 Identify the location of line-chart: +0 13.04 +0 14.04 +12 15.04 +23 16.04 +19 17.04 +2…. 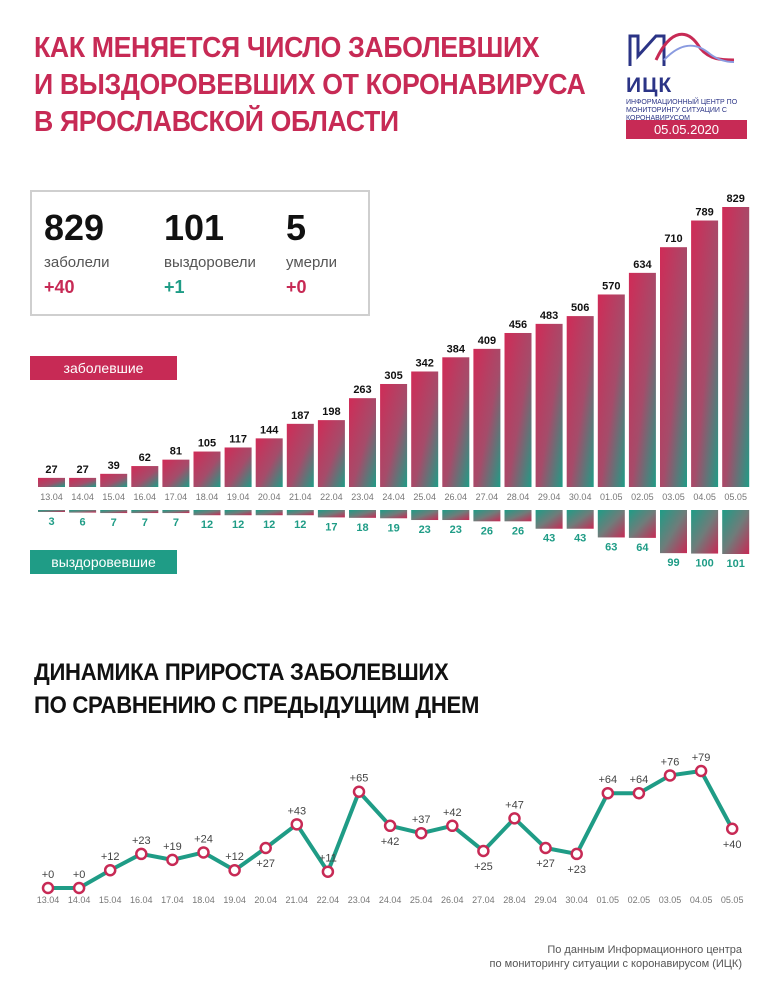
(390, 828).